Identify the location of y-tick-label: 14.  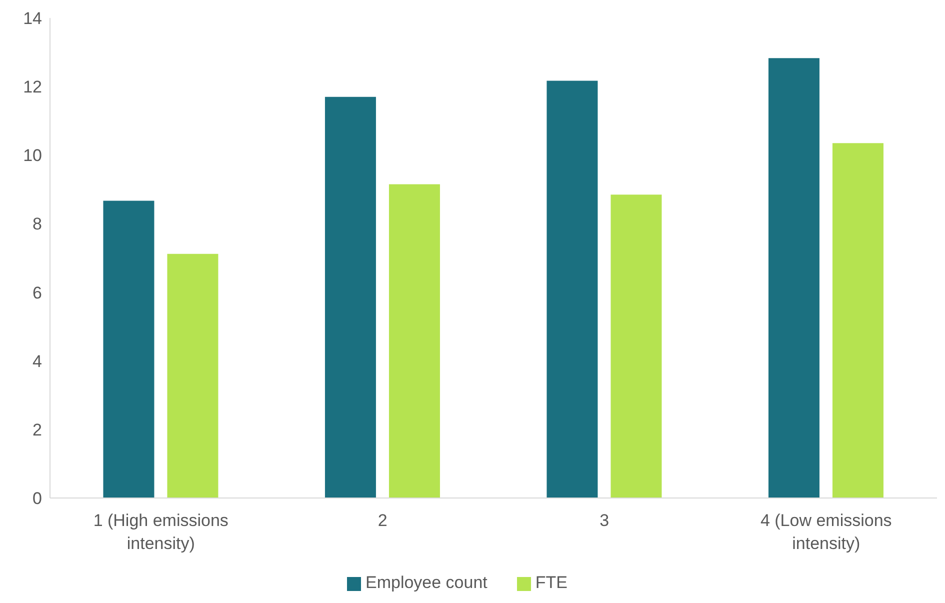
(32, 18).